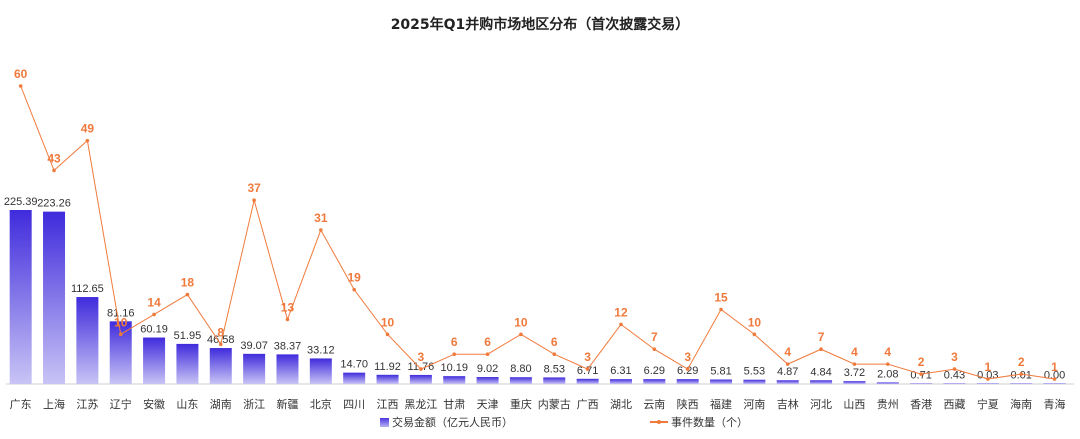  What do you see at coordinates (721, 381) in the screenshot?
I see `bar-福建` at bounding box center [721, 381].